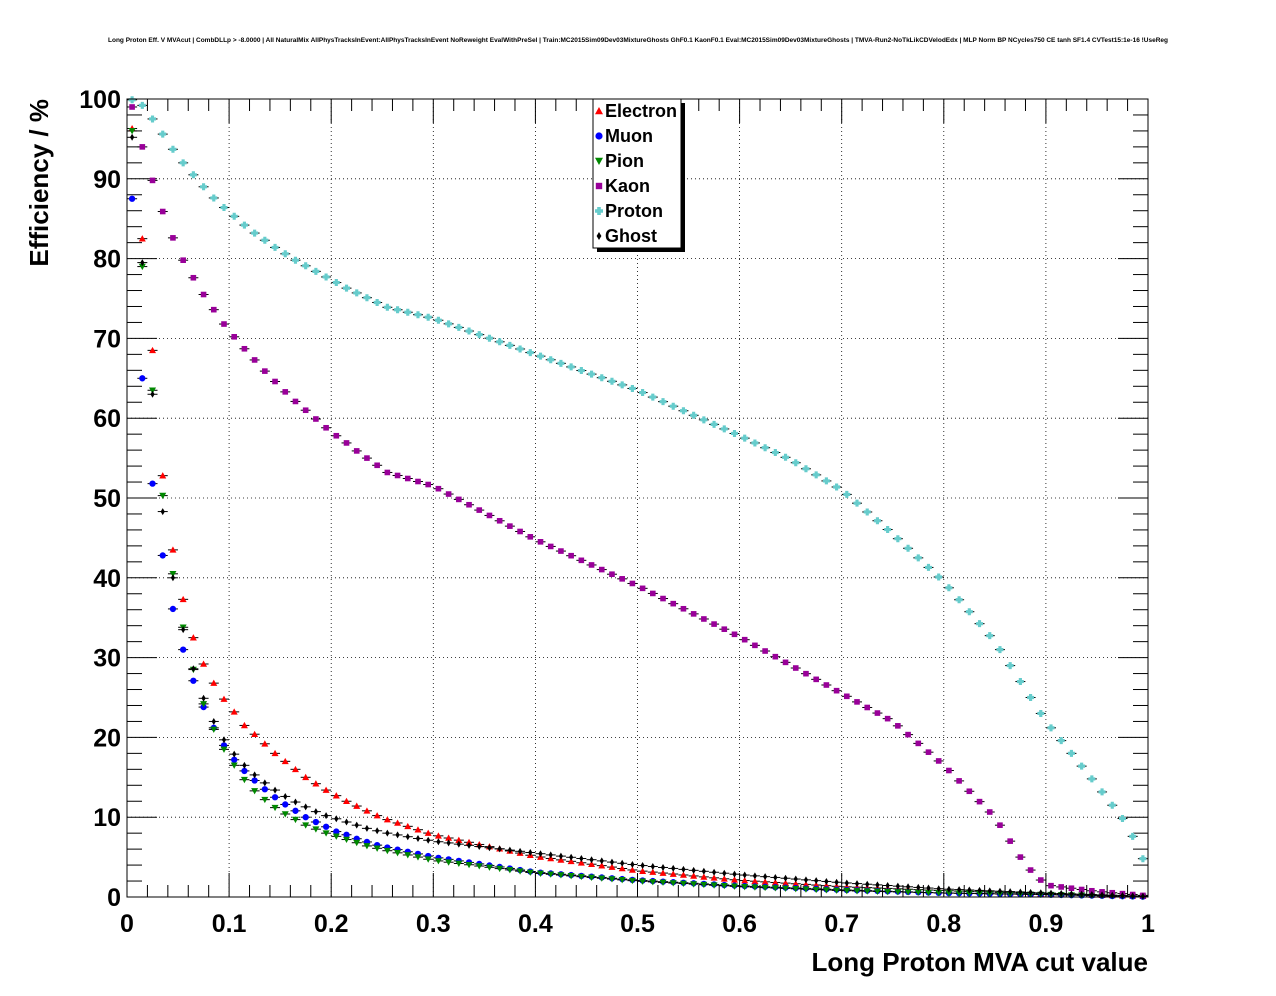  Describe the element at coordinates (599, 161) in the screenshot. I see `legend-marker-pion` at that location.